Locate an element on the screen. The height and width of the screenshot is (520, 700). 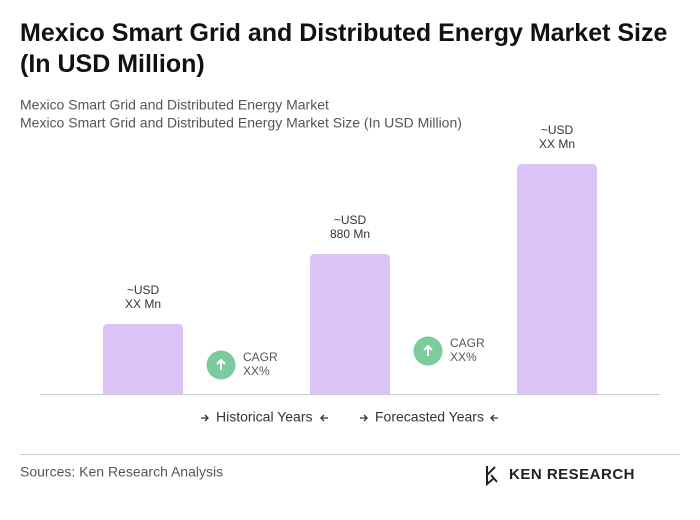
legend-entry: Historical Years is located at coordinates (264, 417).